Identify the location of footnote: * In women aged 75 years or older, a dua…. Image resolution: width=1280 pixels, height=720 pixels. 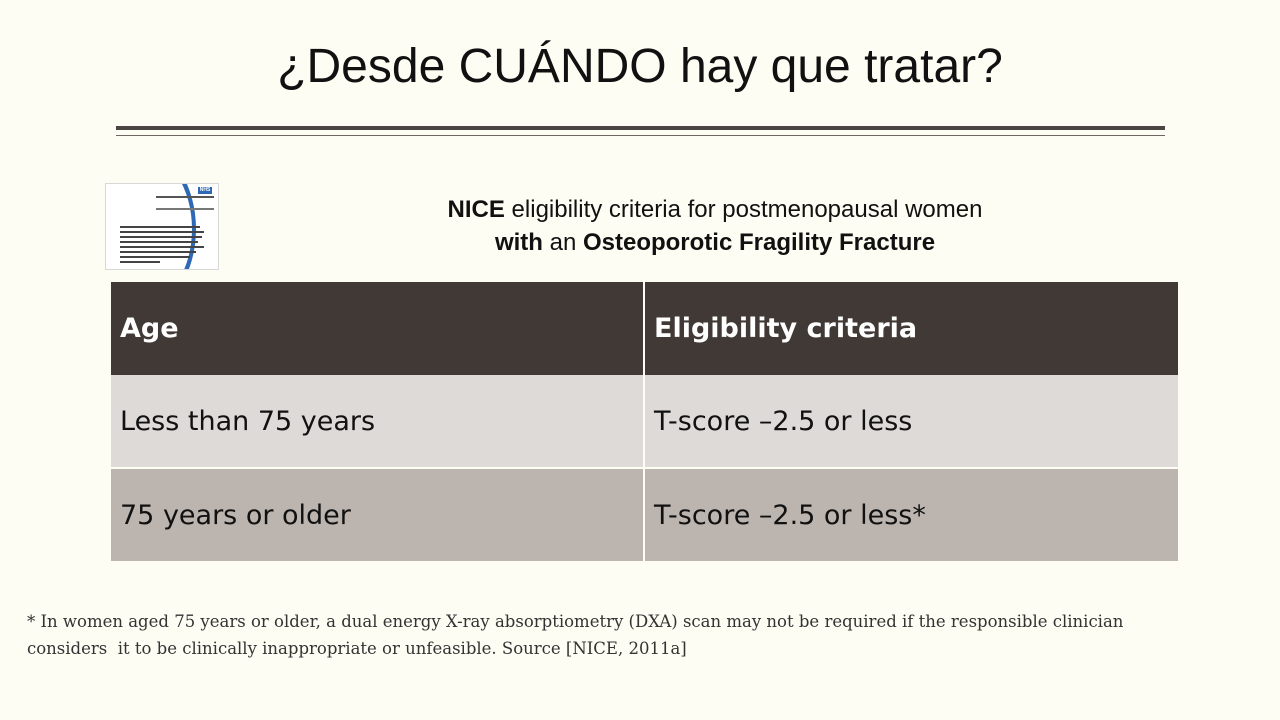
(575, 635).